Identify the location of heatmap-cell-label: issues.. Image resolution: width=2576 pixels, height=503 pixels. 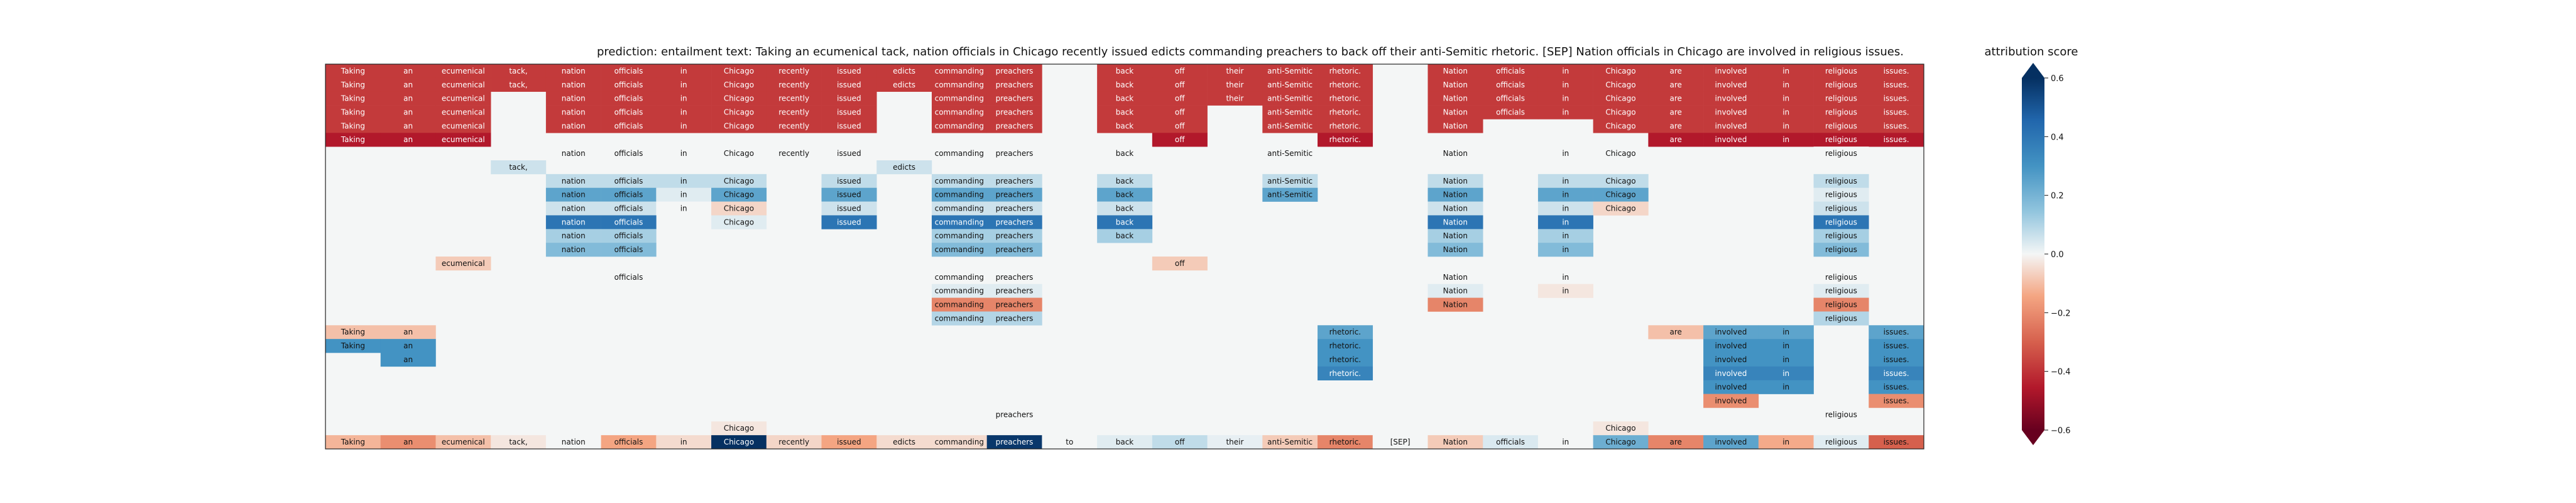
(1897, 360).